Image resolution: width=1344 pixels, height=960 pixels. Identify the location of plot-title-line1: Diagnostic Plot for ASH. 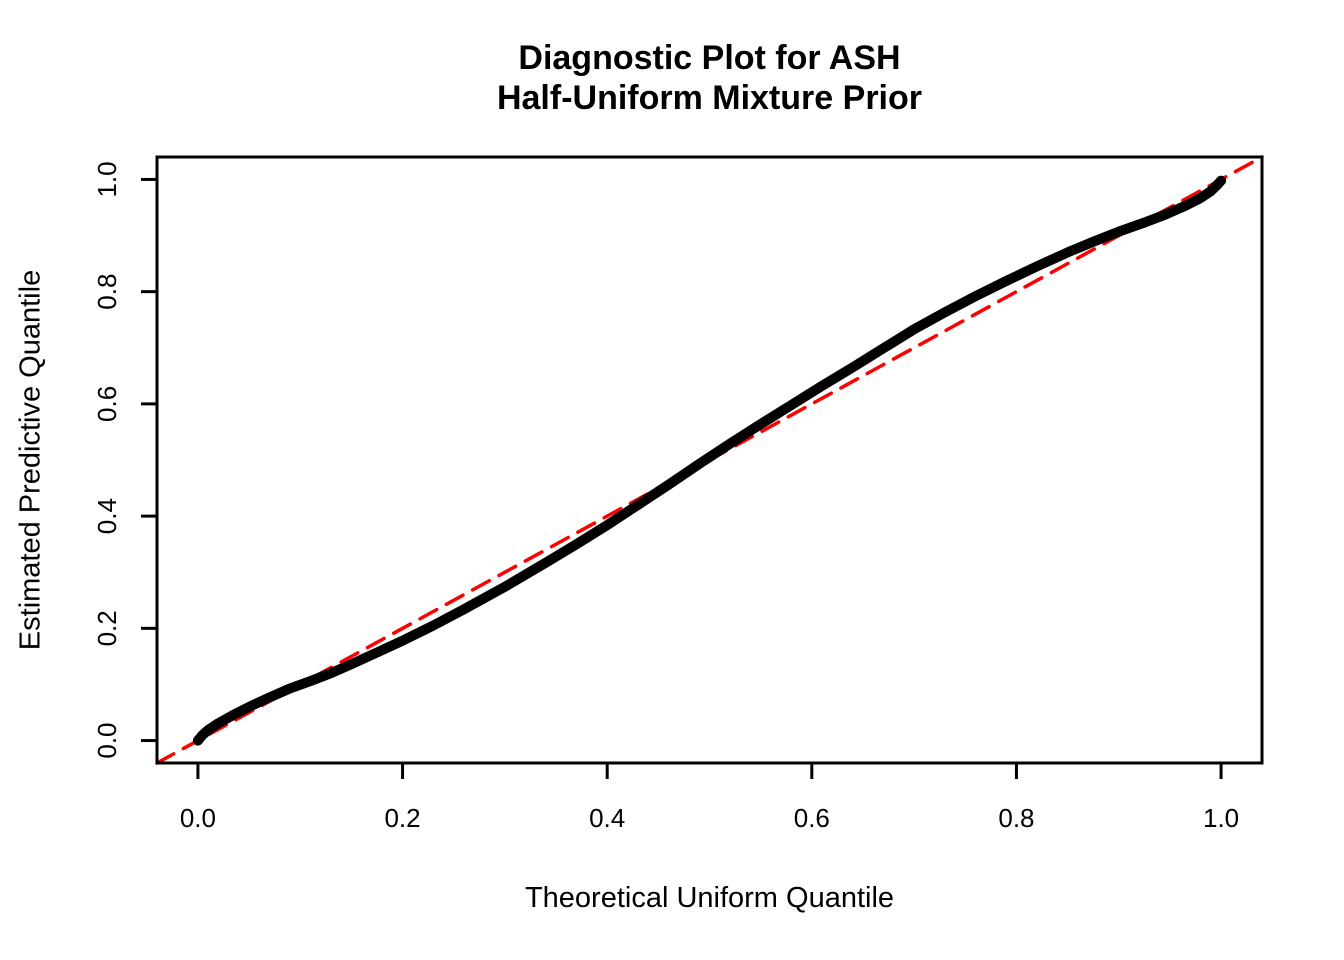
(709, 58).